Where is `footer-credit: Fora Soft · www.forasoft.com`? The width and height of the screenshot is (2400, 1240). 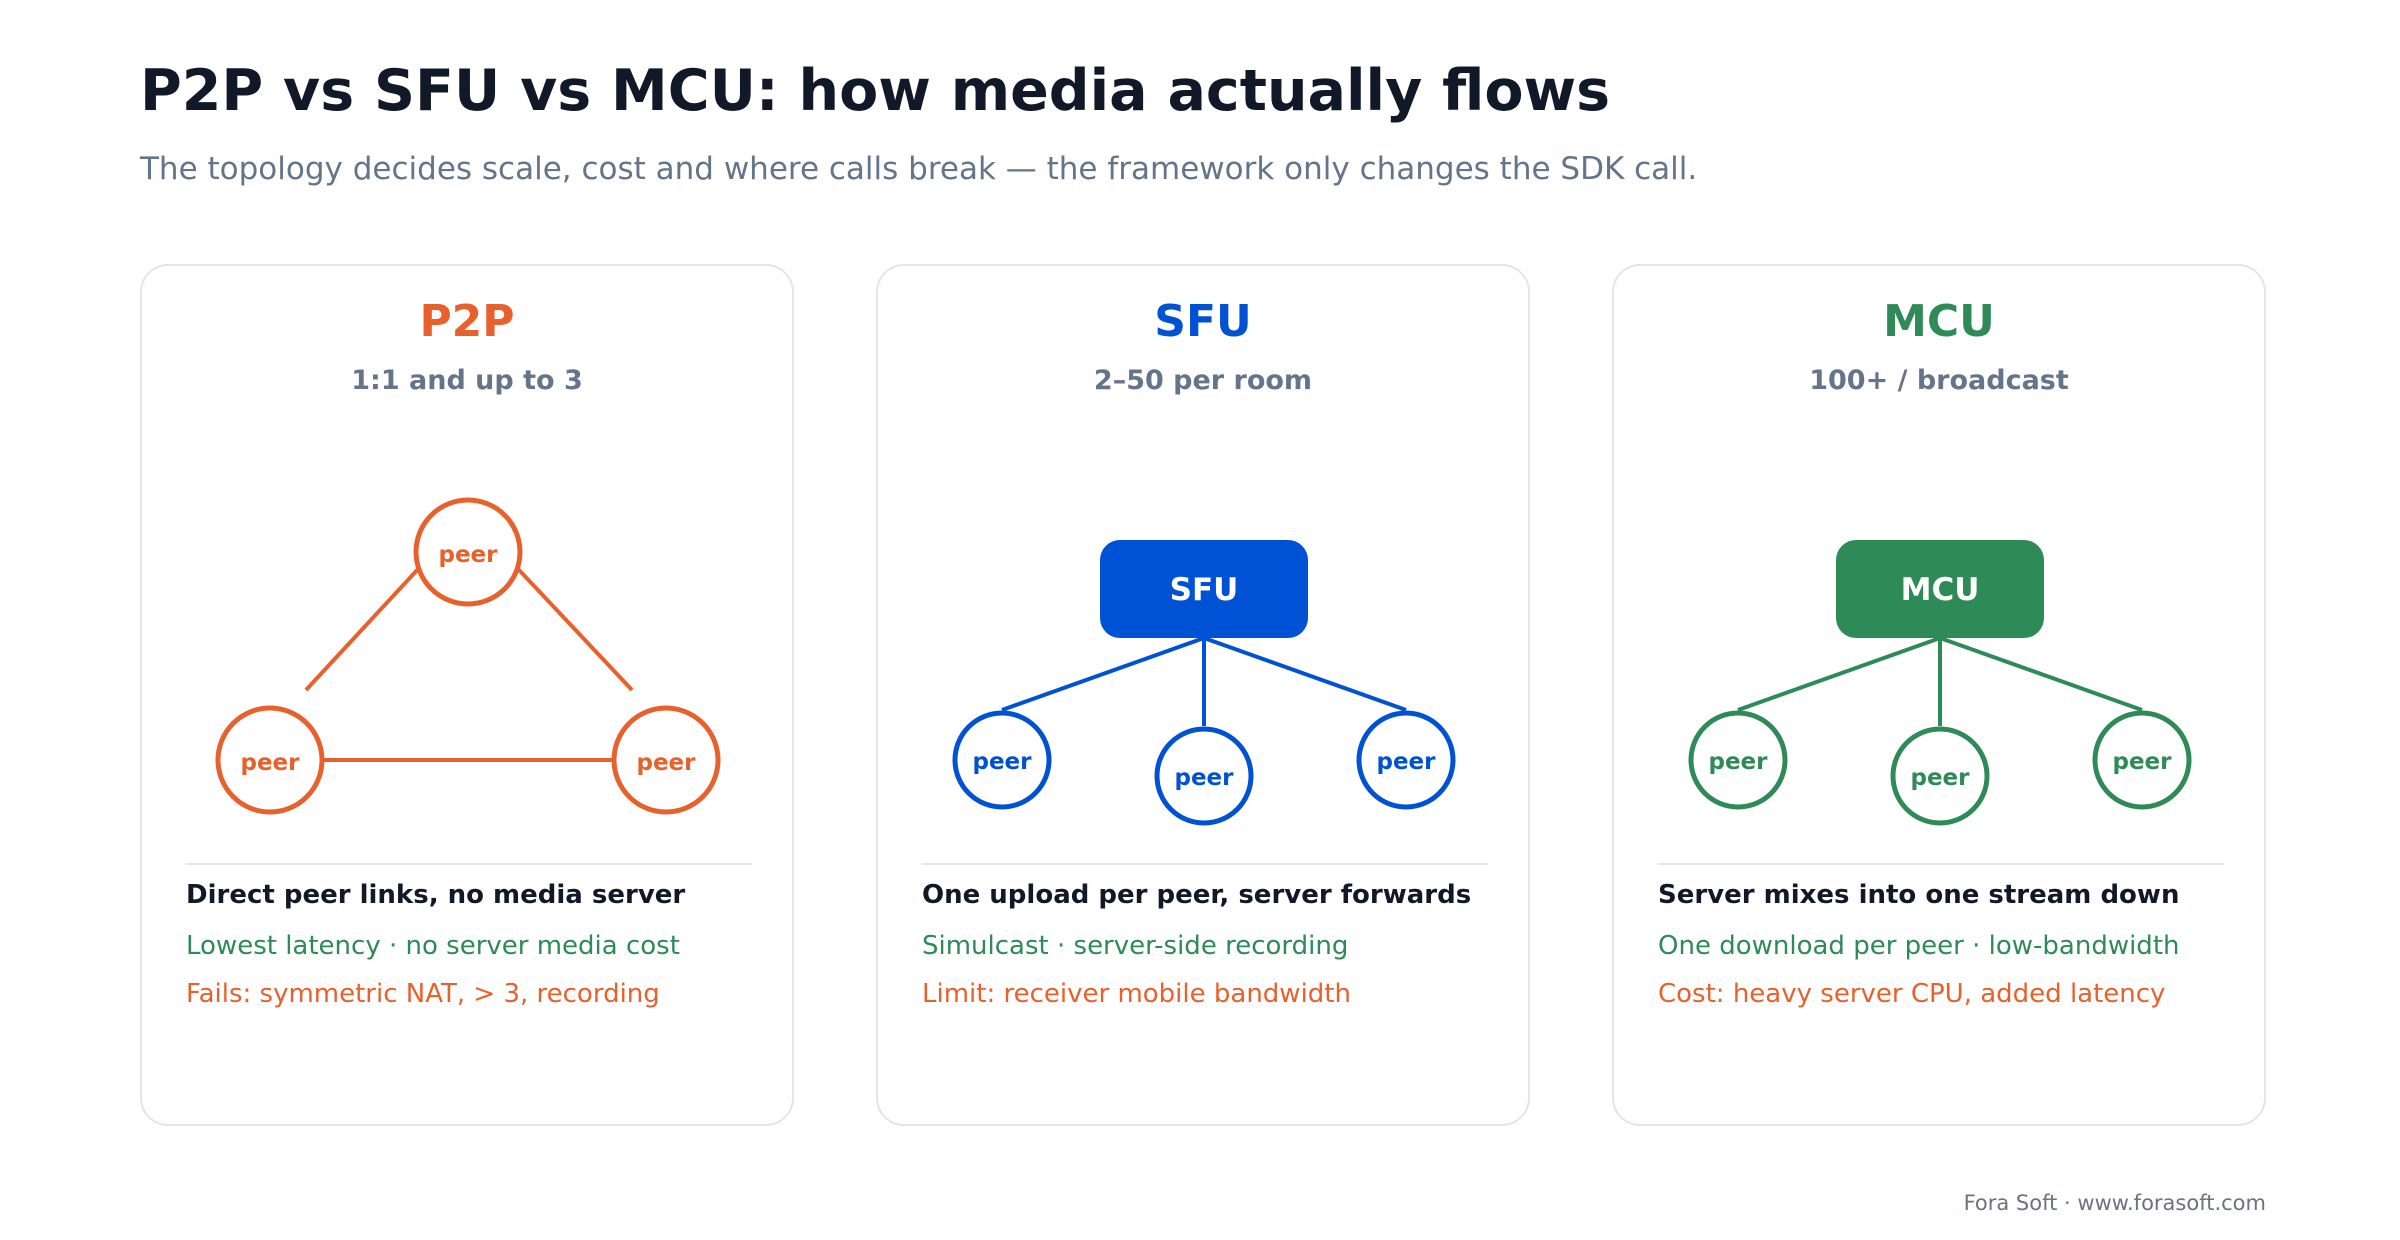 footer-credit: Fora Soft · www.forasoft.com is located at coordinates (2114, 1203).